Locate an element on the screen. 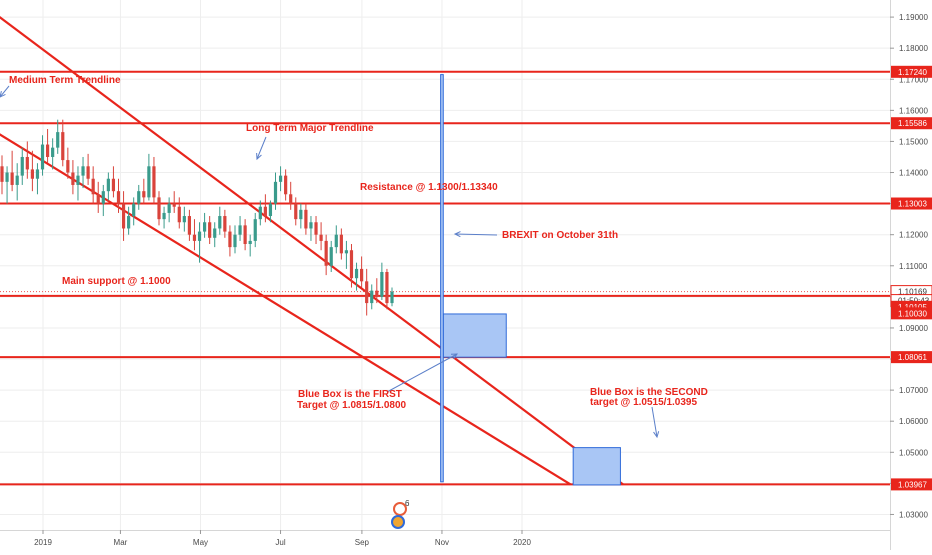  y-tick-label: 1.09000 is located at coordinates (913, 328).